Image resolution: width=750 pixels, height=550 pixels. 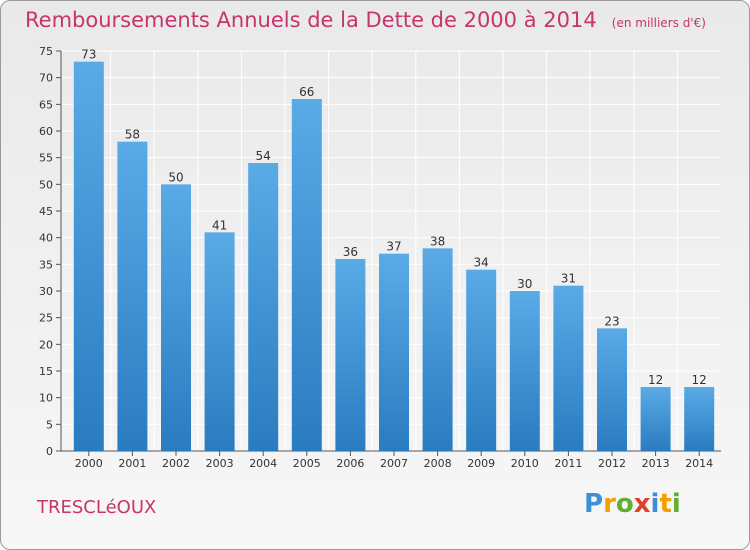 I want to click on x-tick-label: 2011, so click(x=568, y=463).